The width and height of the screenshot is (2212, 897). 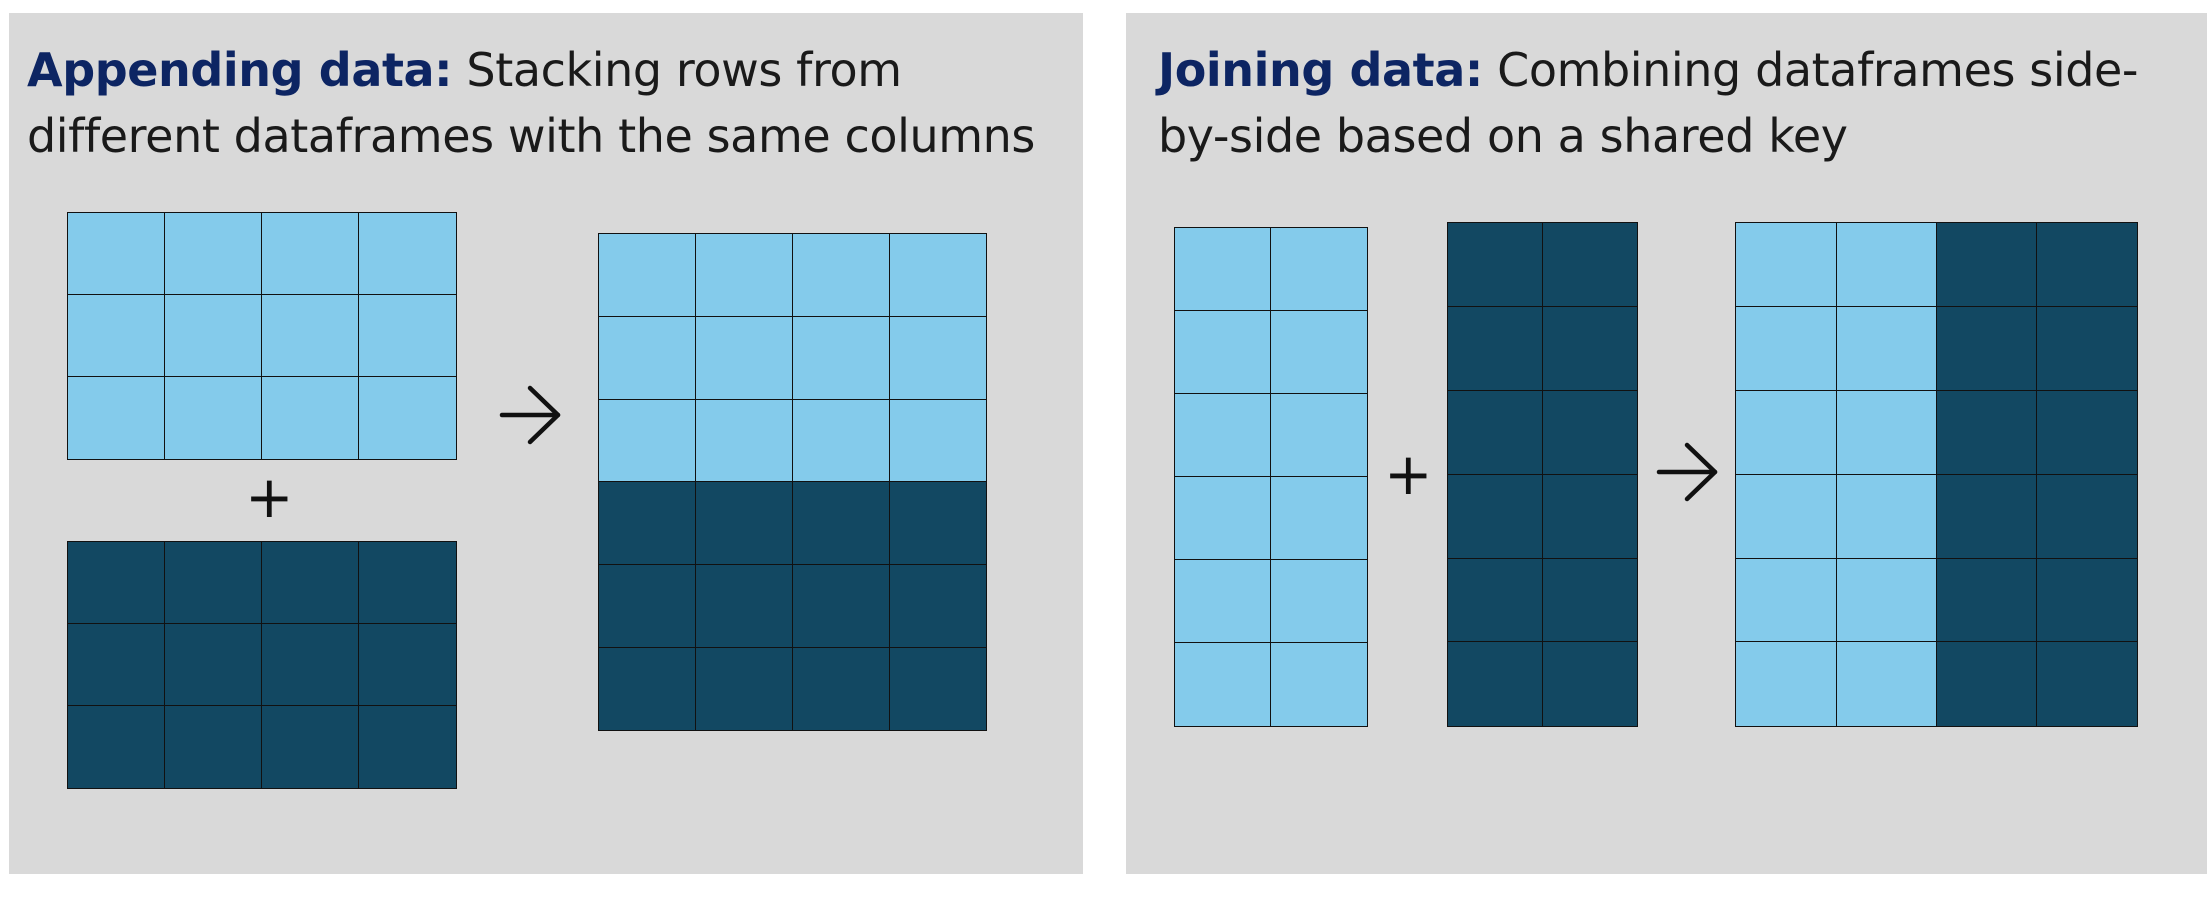 I want to click on join-right-table, so click(x=1542, y=474).